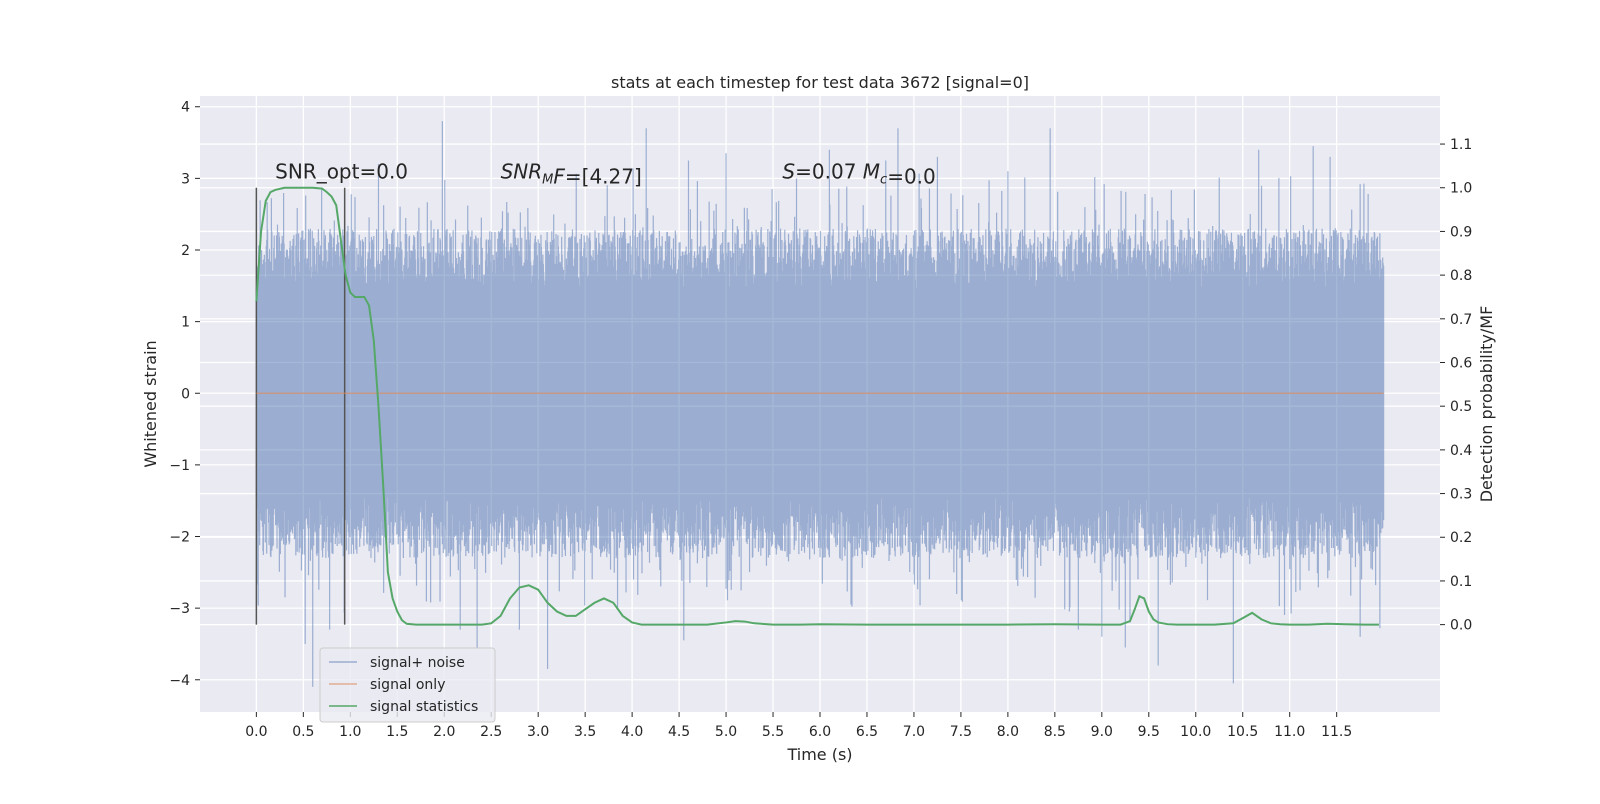  I want to click on x-tick-label: 8.5, so click(1055, 732).